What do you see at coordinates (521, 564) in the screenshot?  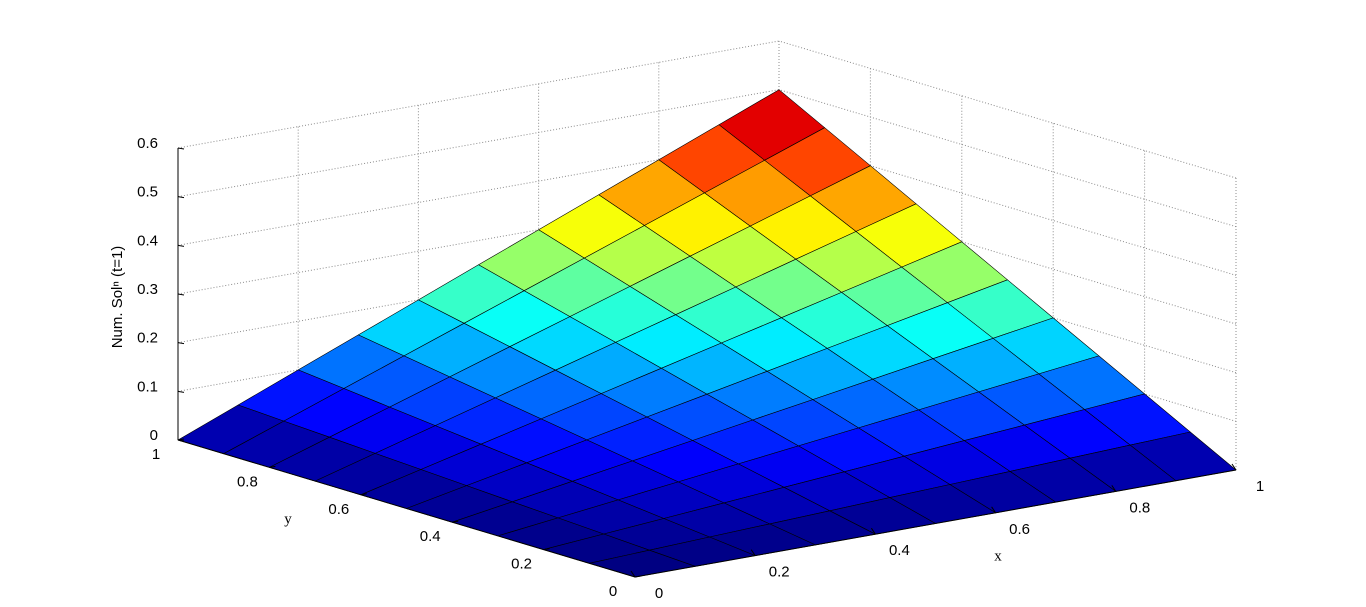 I see `y-tick-label: 0.2` at bounding box center [521, 564].